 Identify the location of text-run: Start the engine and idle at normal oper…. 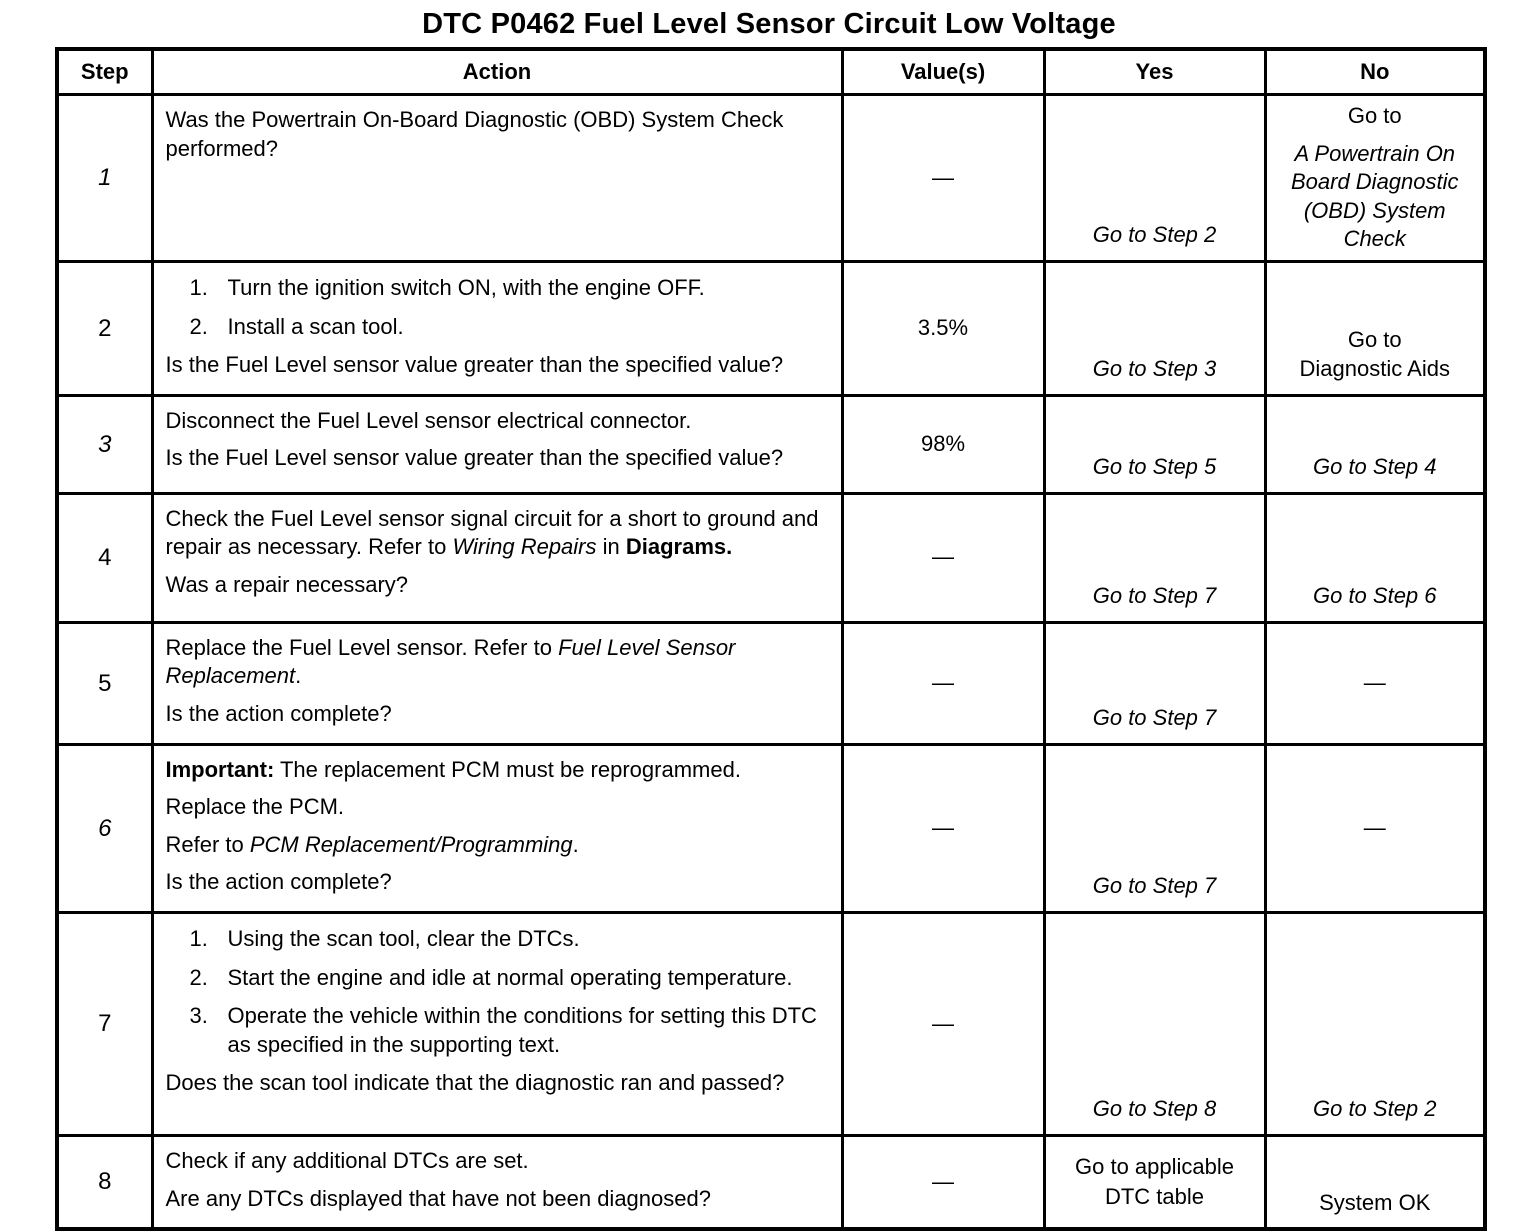
(510, 977).